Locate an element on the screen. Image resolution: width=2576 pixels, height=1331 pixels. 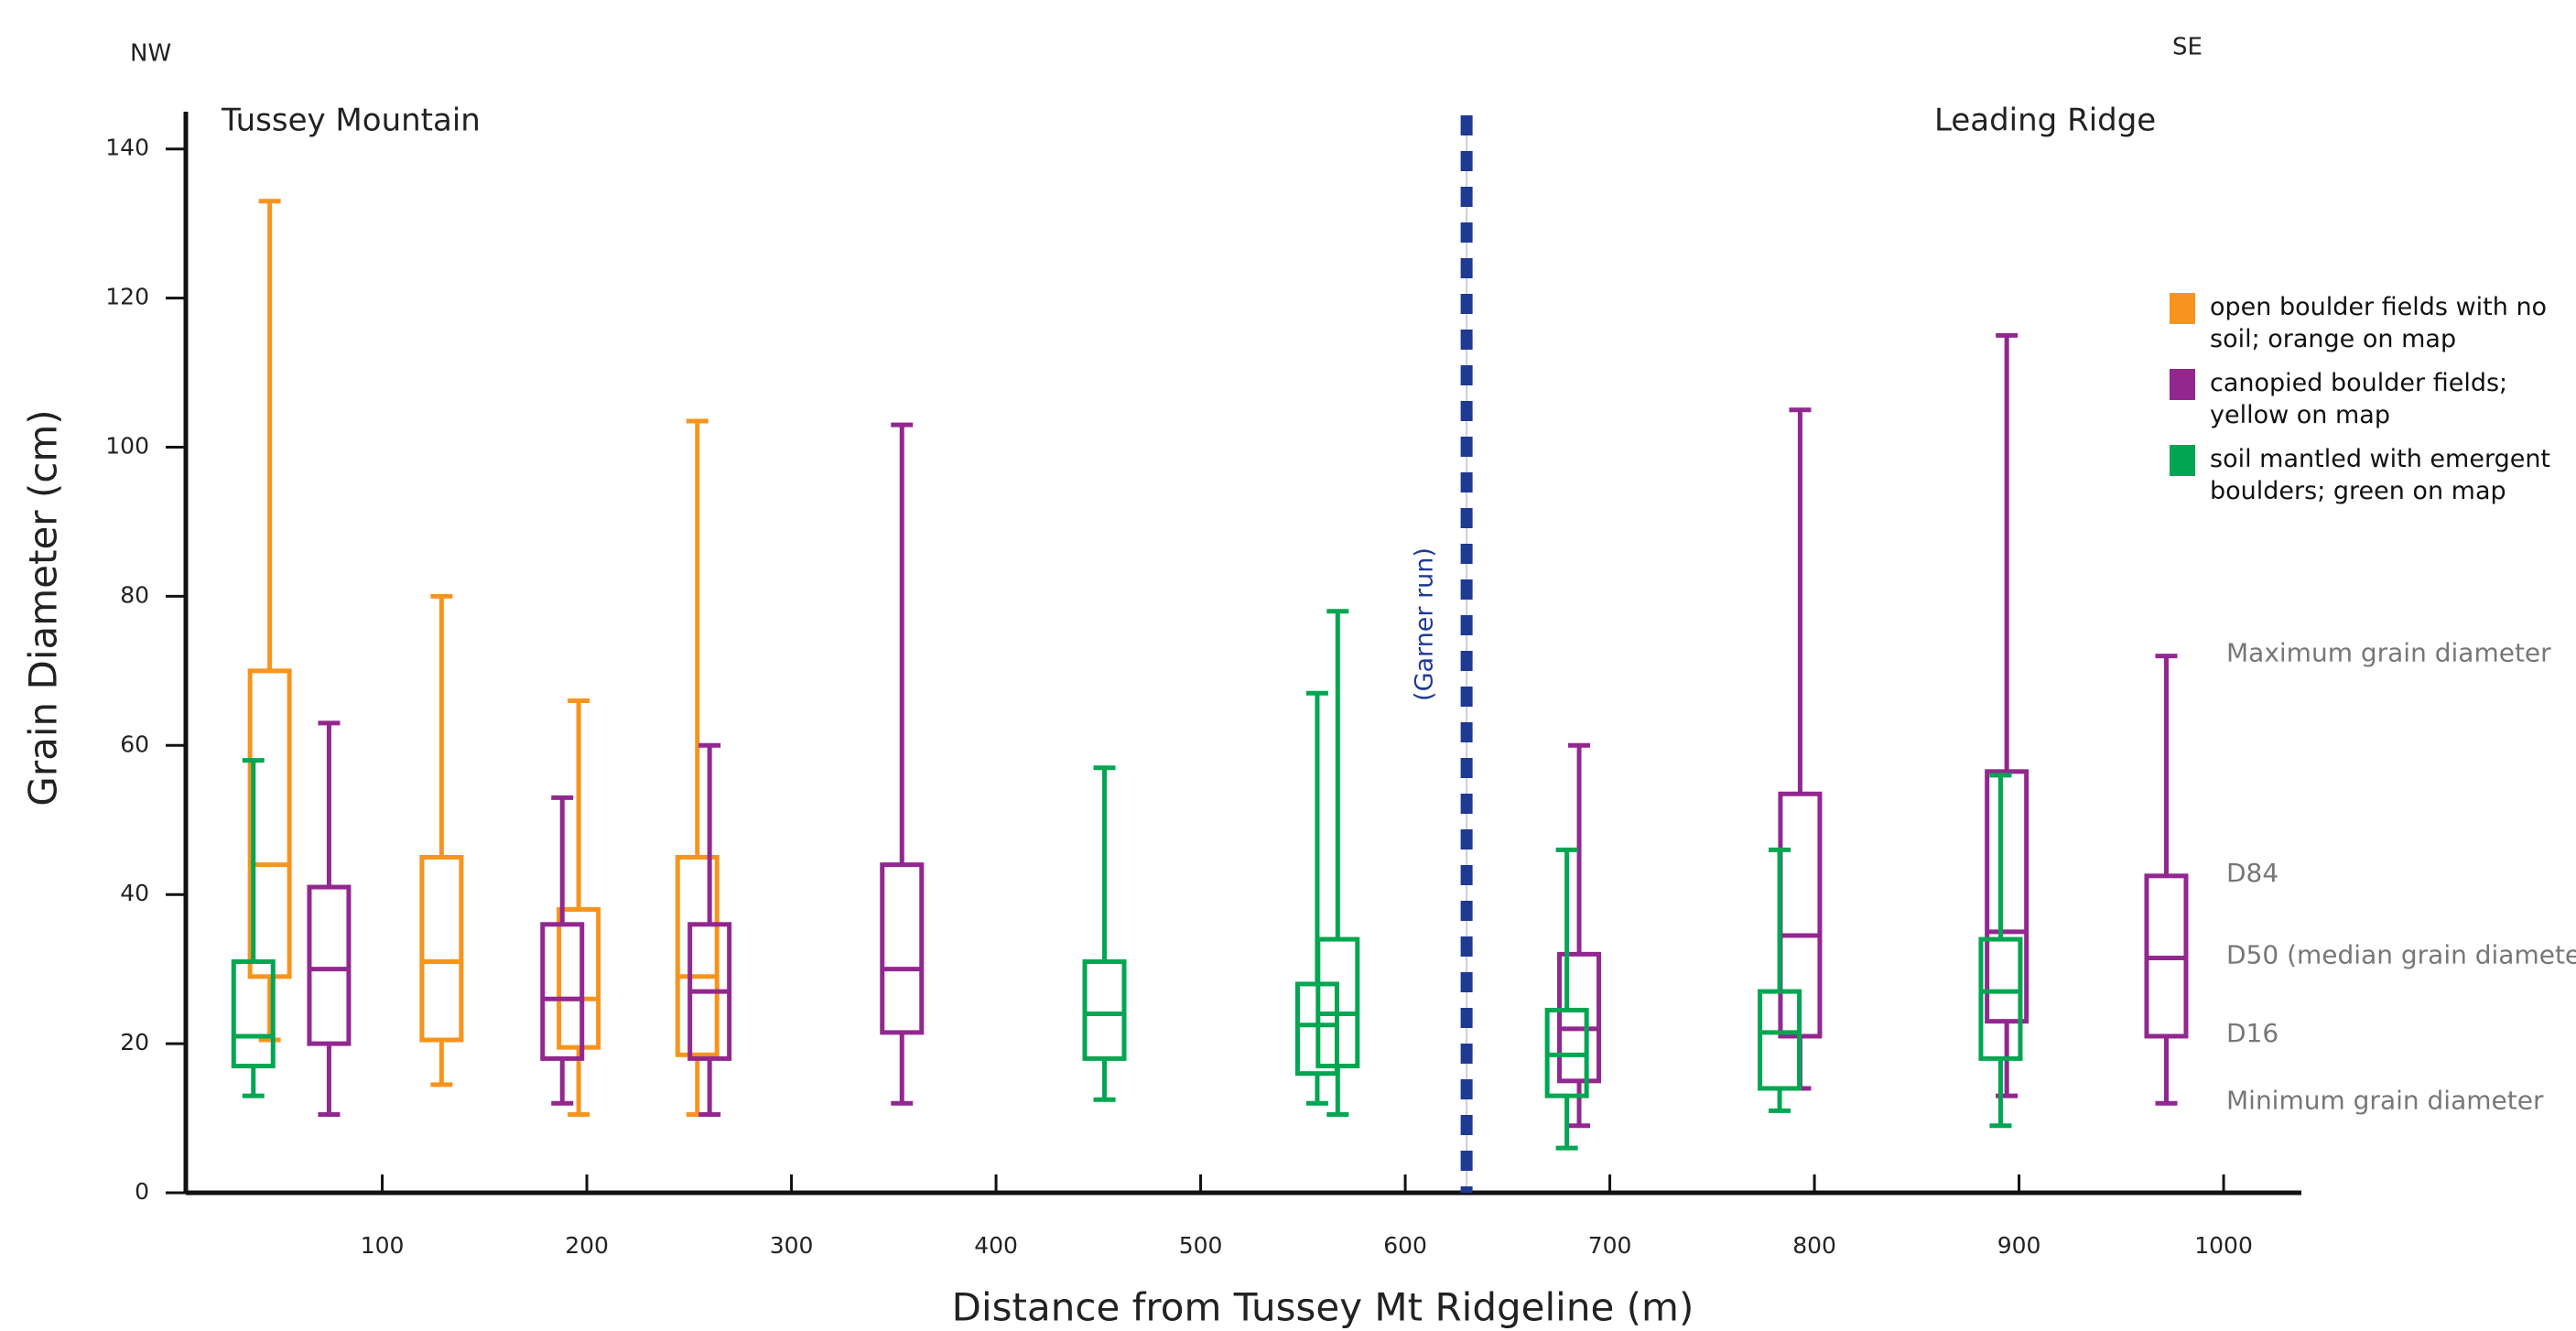
x-tick-label: 900 is located at coordinates (2019, 1245).